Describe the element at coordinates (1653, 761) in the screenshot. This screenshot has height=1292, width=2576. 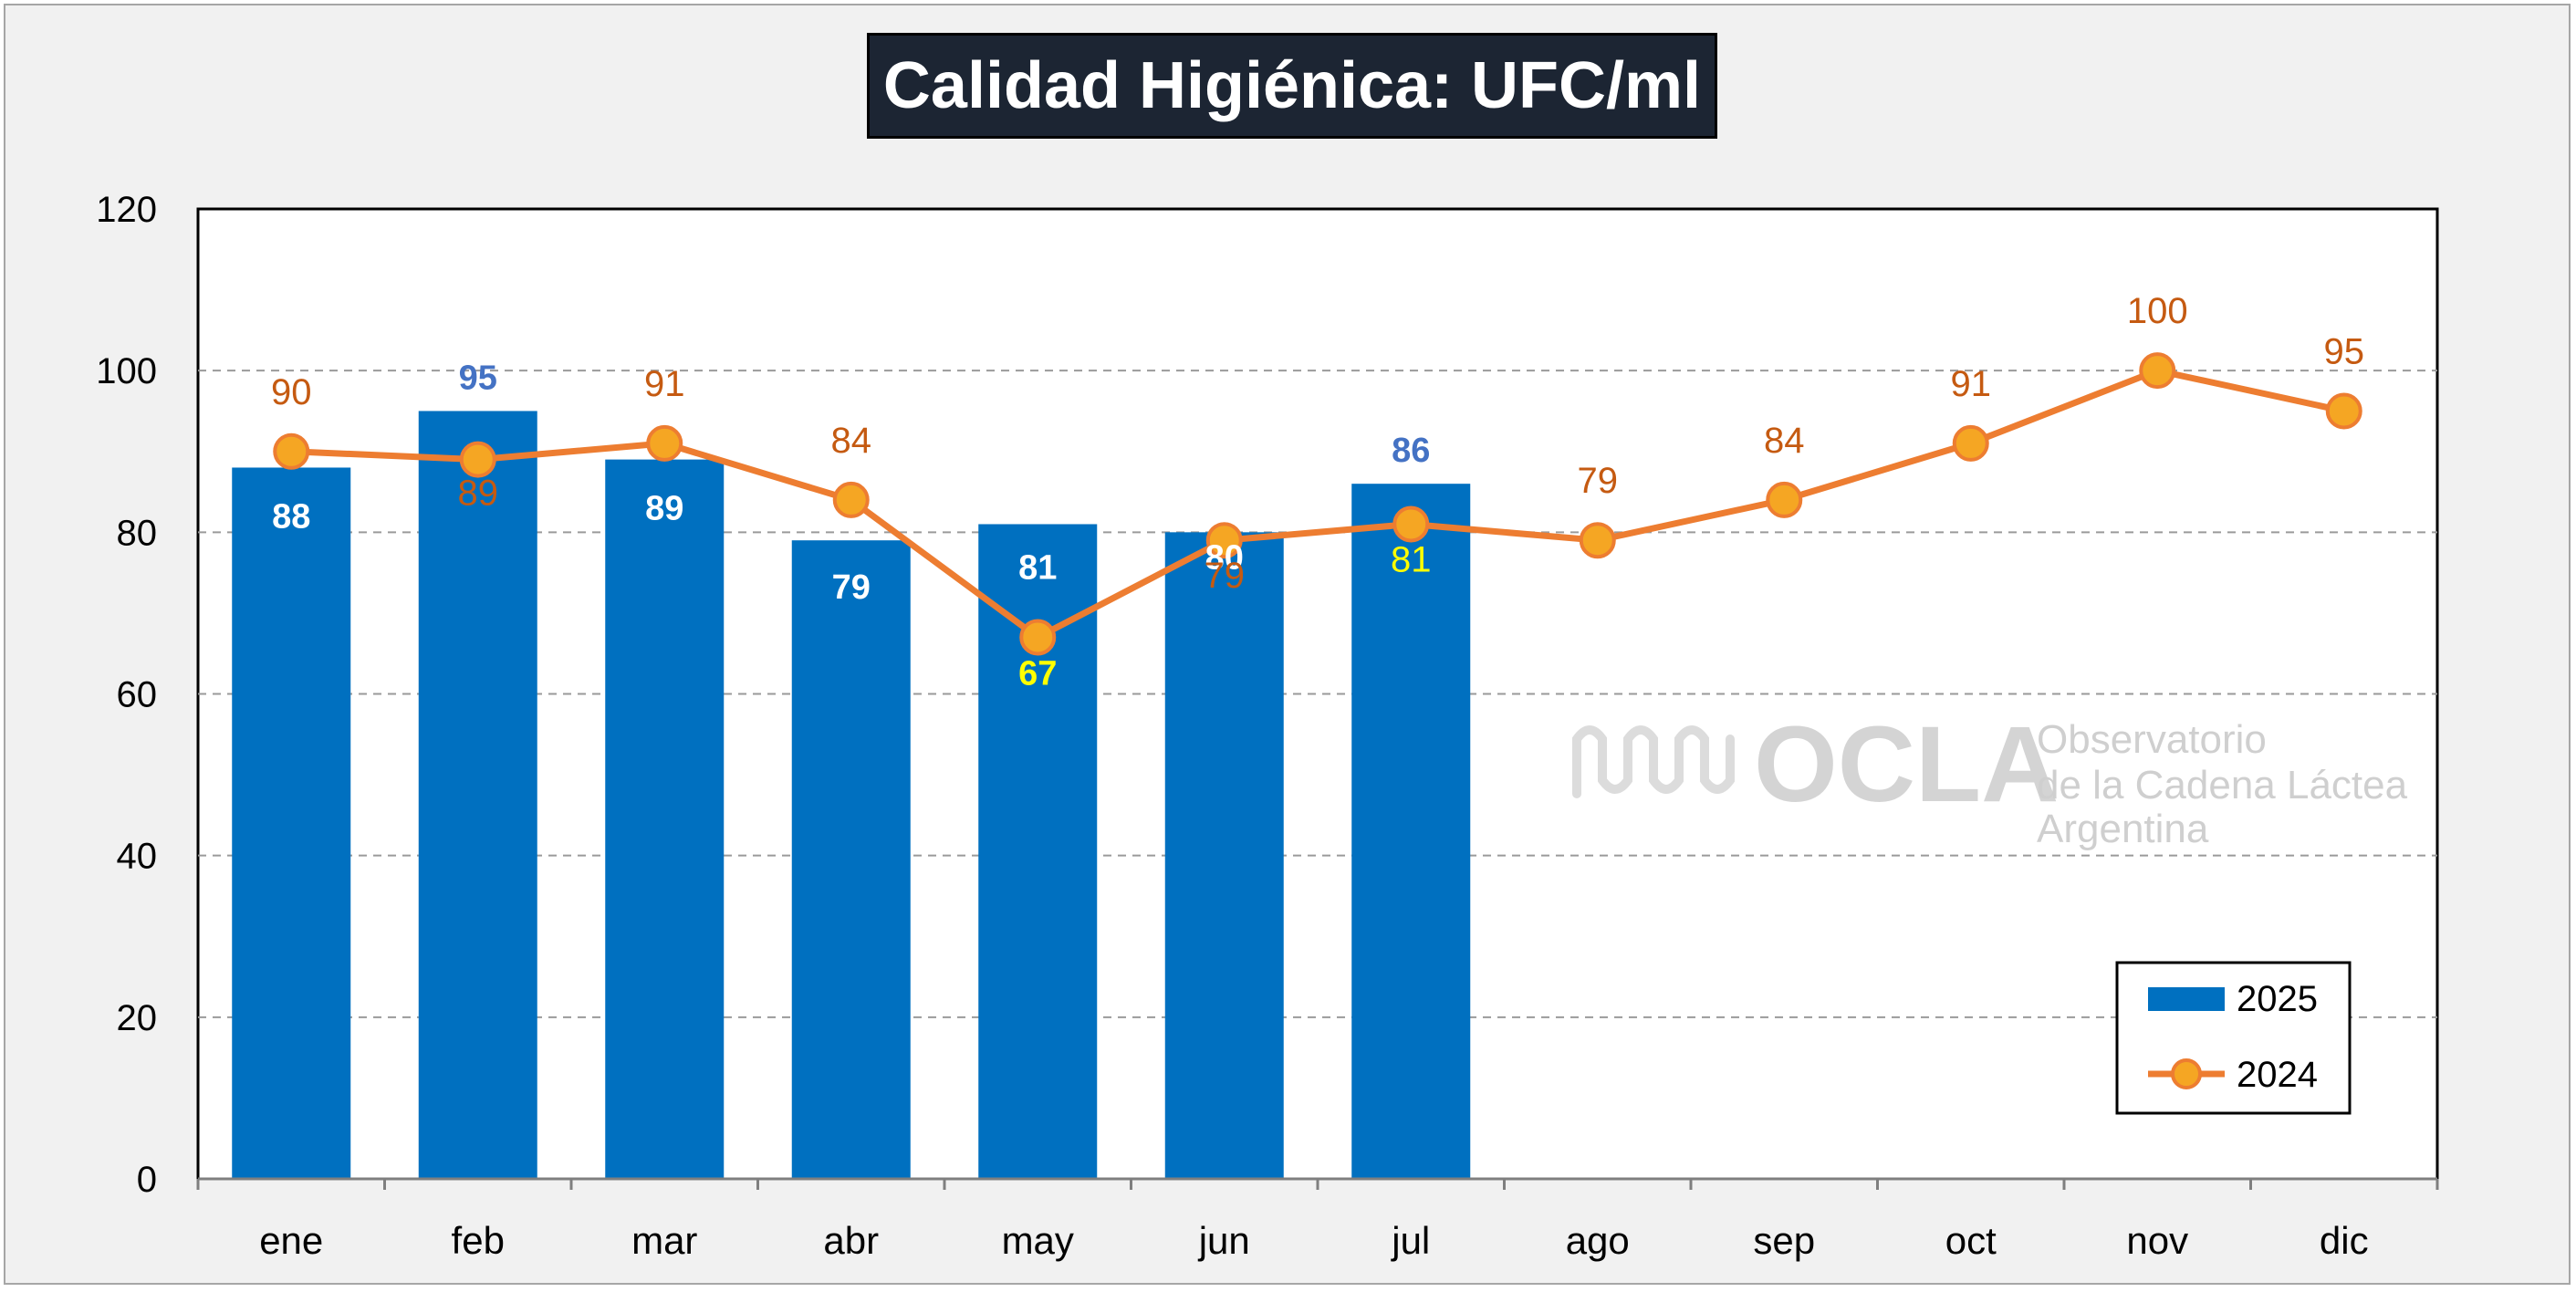
I see `watermark-wave-icon` at that location.